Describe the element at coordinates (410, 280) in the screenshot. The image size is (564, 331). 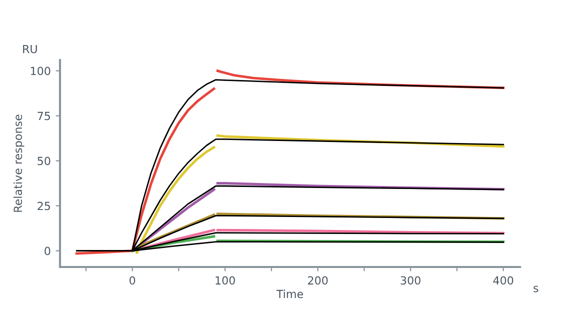
I see `x-tick-label: 300` at that location.